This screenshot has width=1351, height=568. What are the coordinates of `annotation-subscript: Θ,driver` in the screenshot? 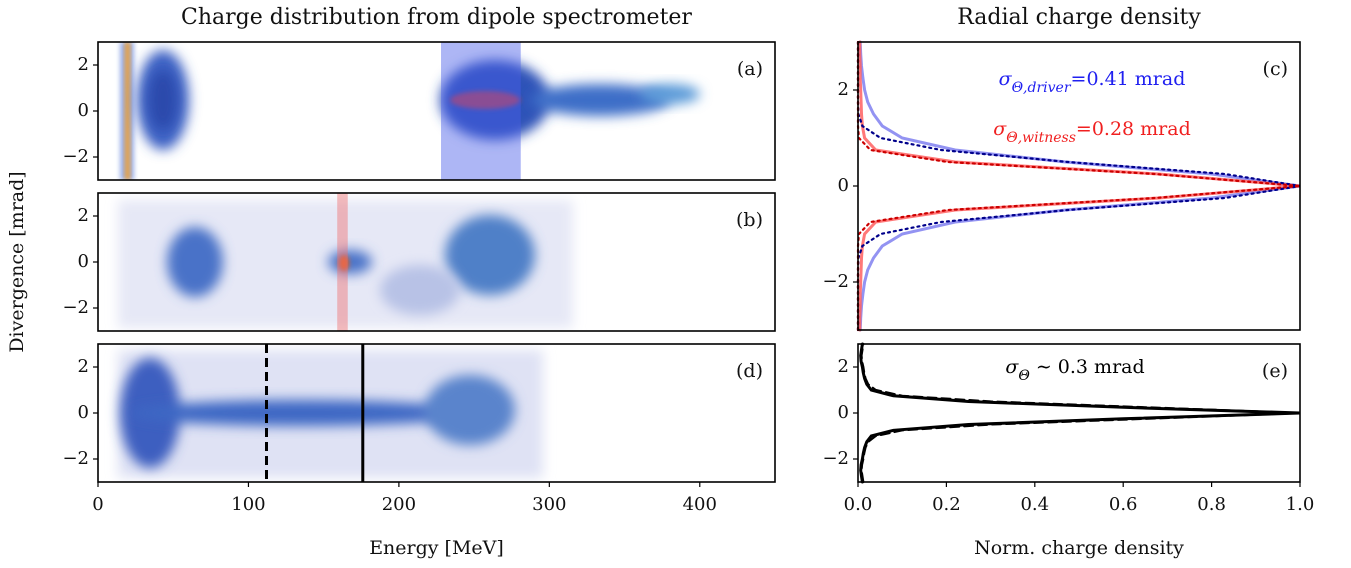 It's located at (1042, 88).